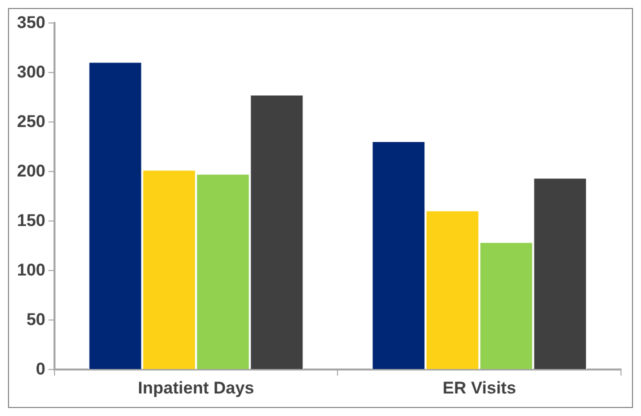 The image size is (641, 416). Describe the element at coordinates (31, 72) in the screenshot. I see `y-tick-label: 300` at that location.